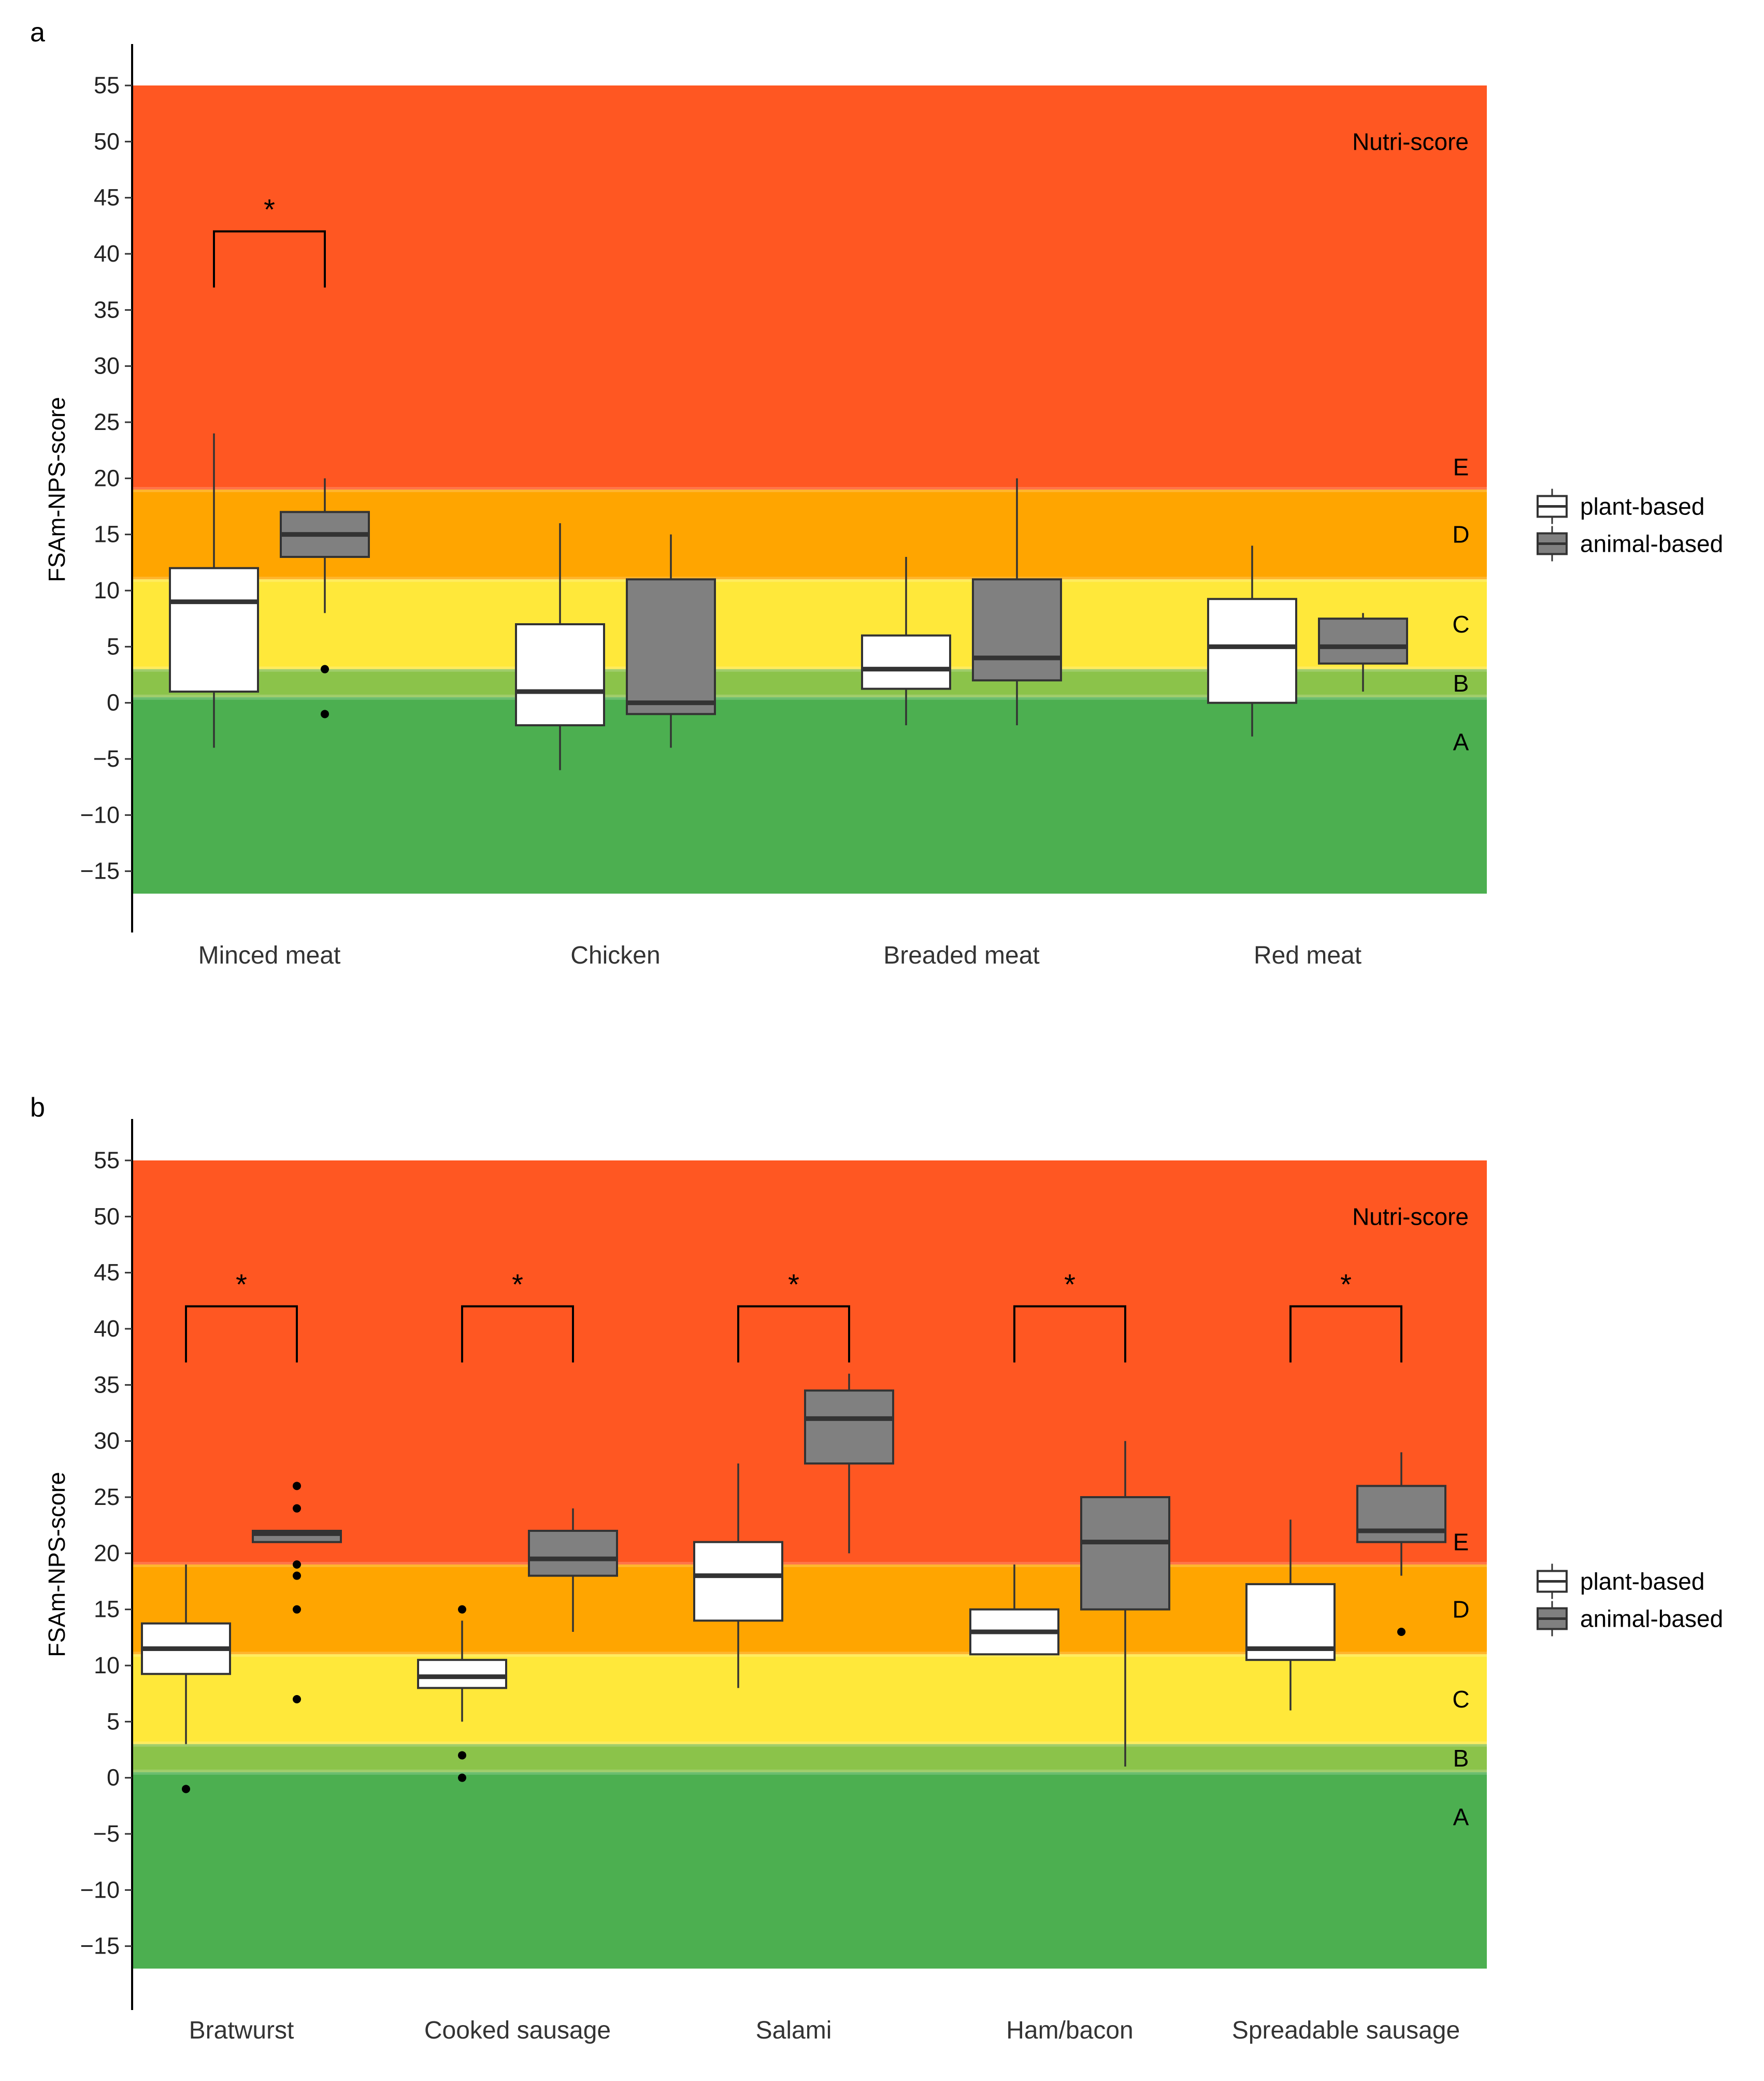 This screenshot has width=1764, height=2081. What do you see at coordinates (1461, 1758) in the screenshot?
I see `grade-label-b: B` at bounding box center [1461, 1758].